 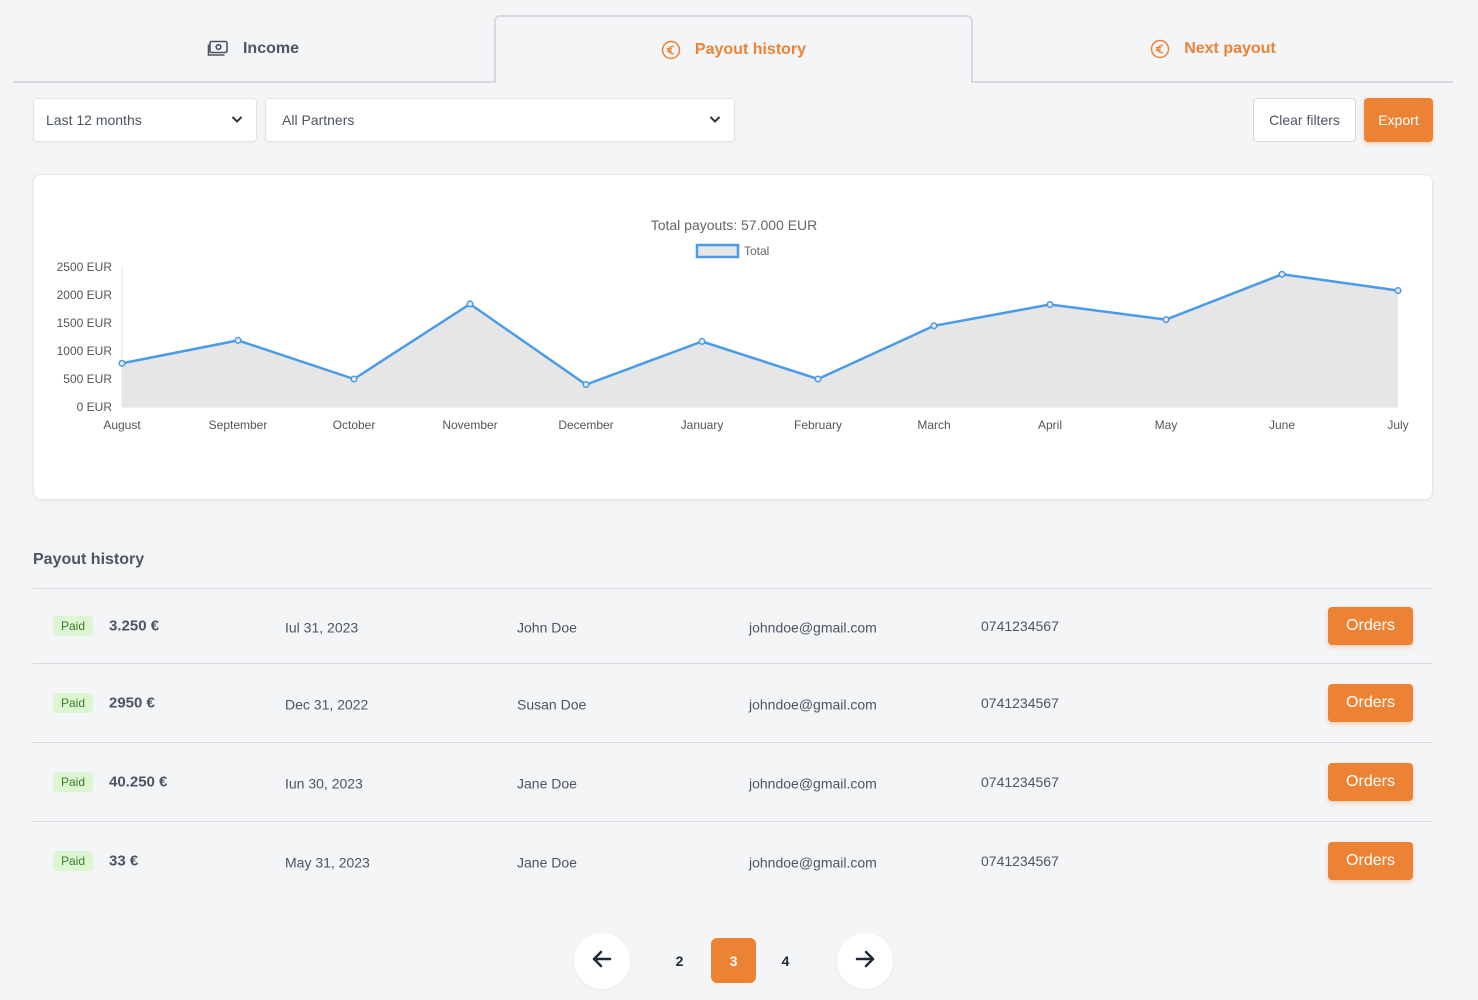 I want to click on previous-page-button, so click(x=602, y=961).